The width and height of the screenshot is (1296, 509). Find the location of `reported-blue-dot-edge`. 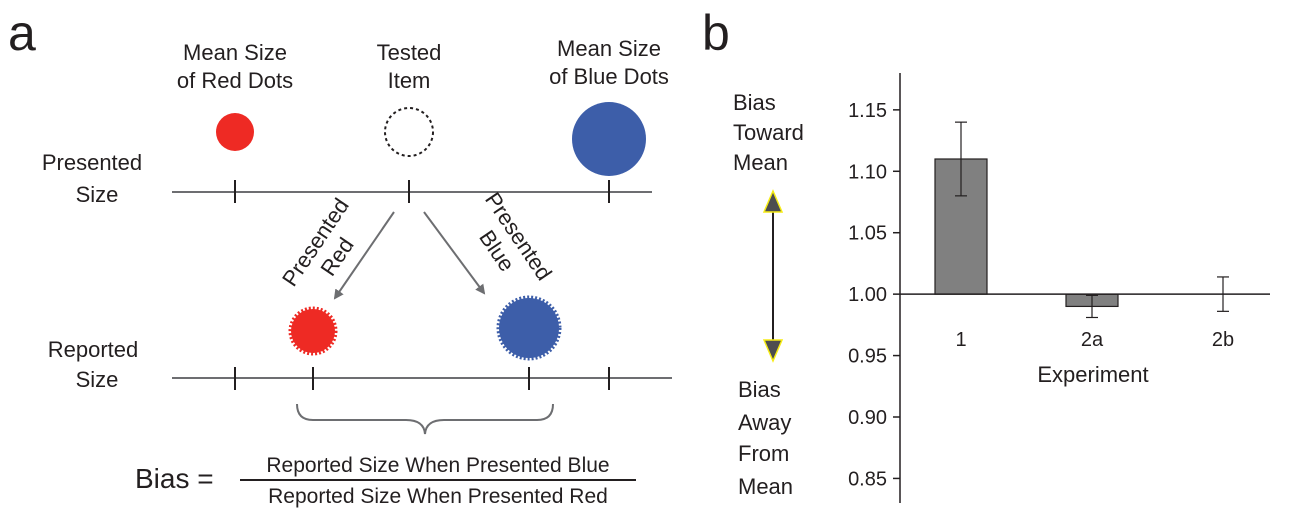

reported-blue-dot-edge is located at coordinates (529, 328).